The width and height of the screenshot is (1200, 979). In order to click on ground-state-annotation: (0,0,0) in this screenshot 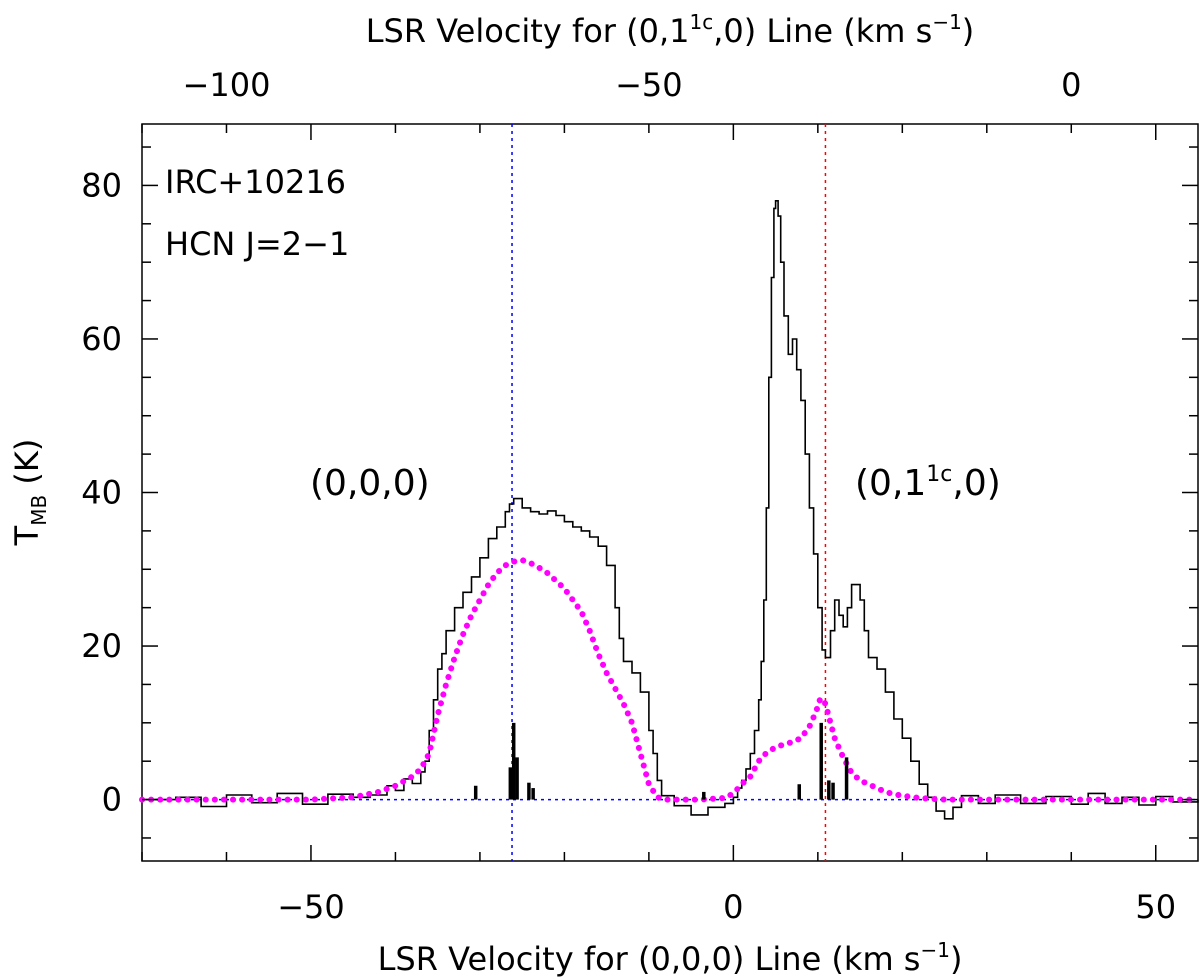, I will do `click(370, 483)`.